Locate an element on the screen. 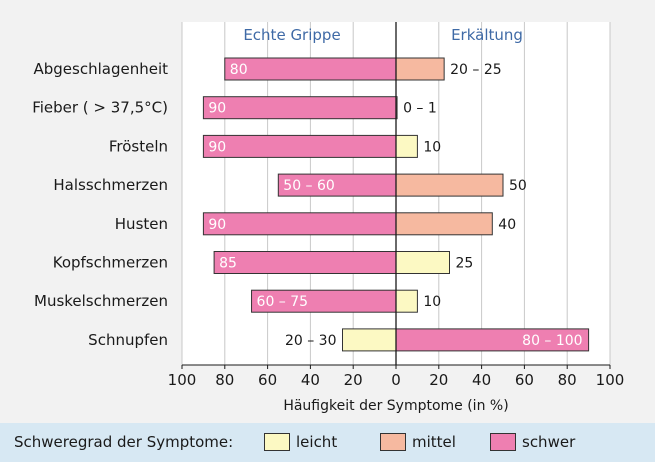  category-label: Abgeschlagenheit is located at coordinates (100, 69).